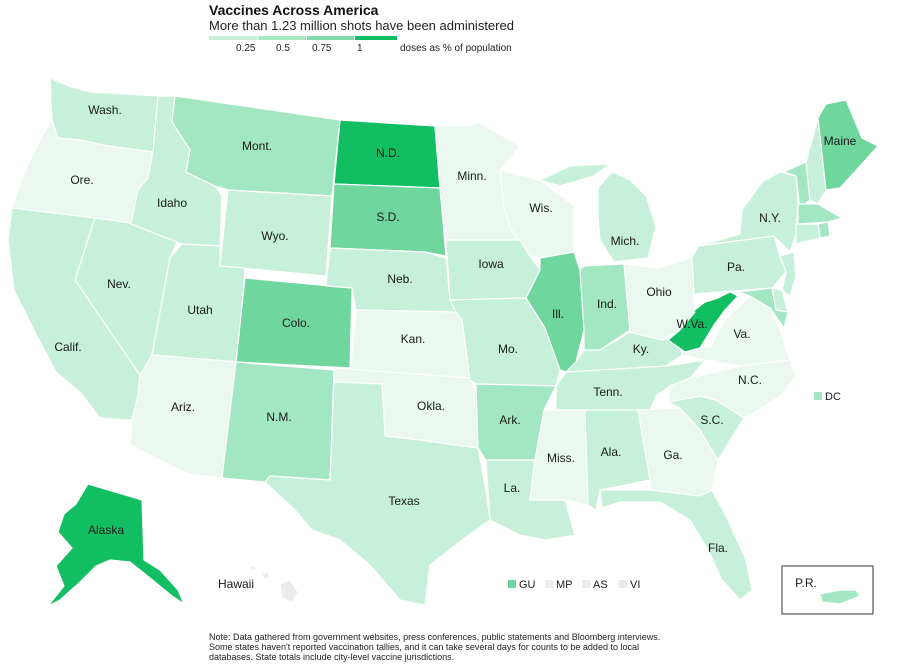 Image resolution: width=912 pixels, height=671 pixels. I want to click on swatch-as, so click(586, 584).